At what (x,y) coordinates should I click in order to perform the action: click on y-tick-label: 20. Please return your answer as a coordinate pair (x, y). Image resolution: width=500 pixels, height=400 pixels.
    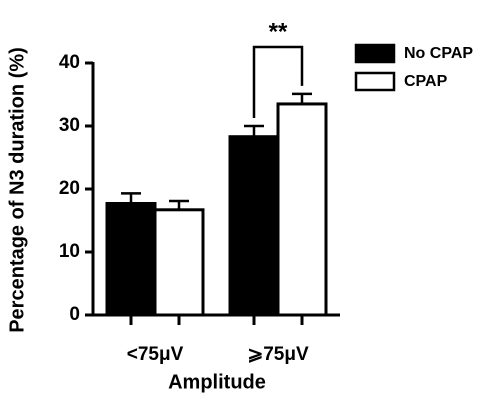
    Looking at the image, I should click on (69, 188).